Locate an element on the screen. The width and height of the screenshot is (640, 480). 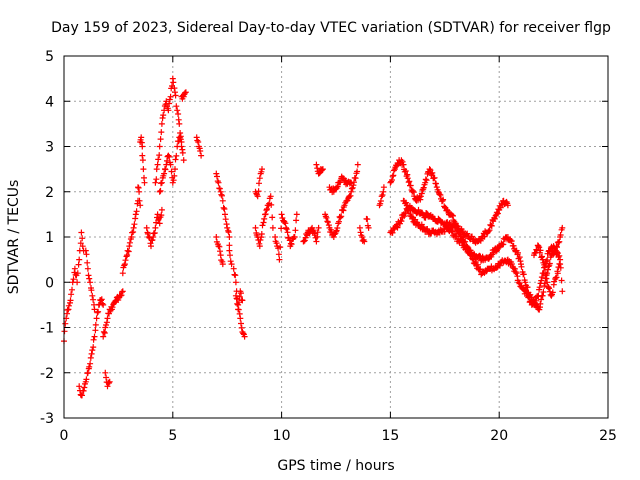
y-tick-label: -3 is located at coordinates (47, 419).